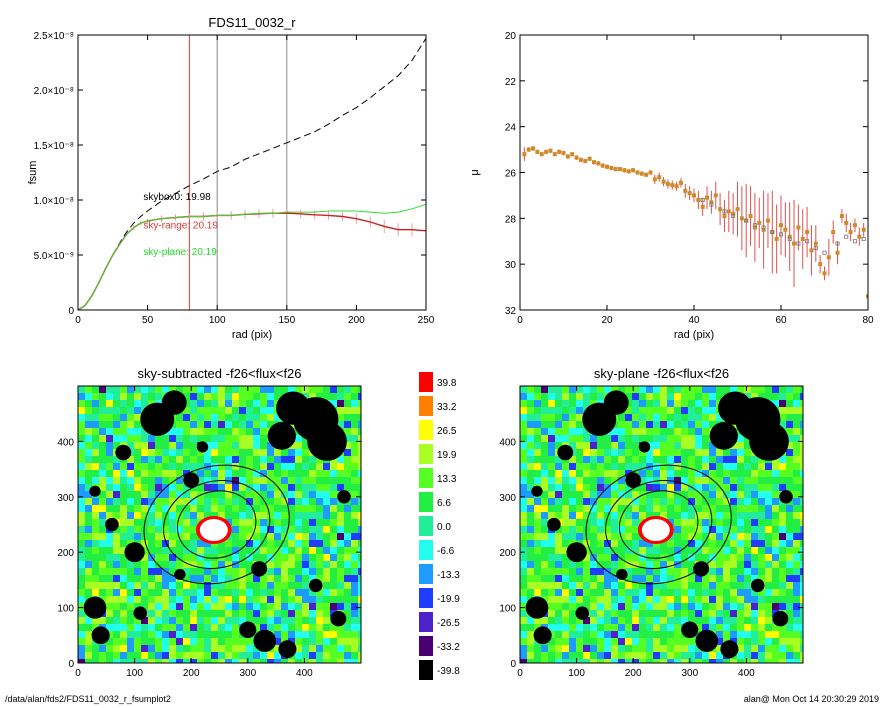  I want to click on x-tick-label: 300, so click(247, 673).